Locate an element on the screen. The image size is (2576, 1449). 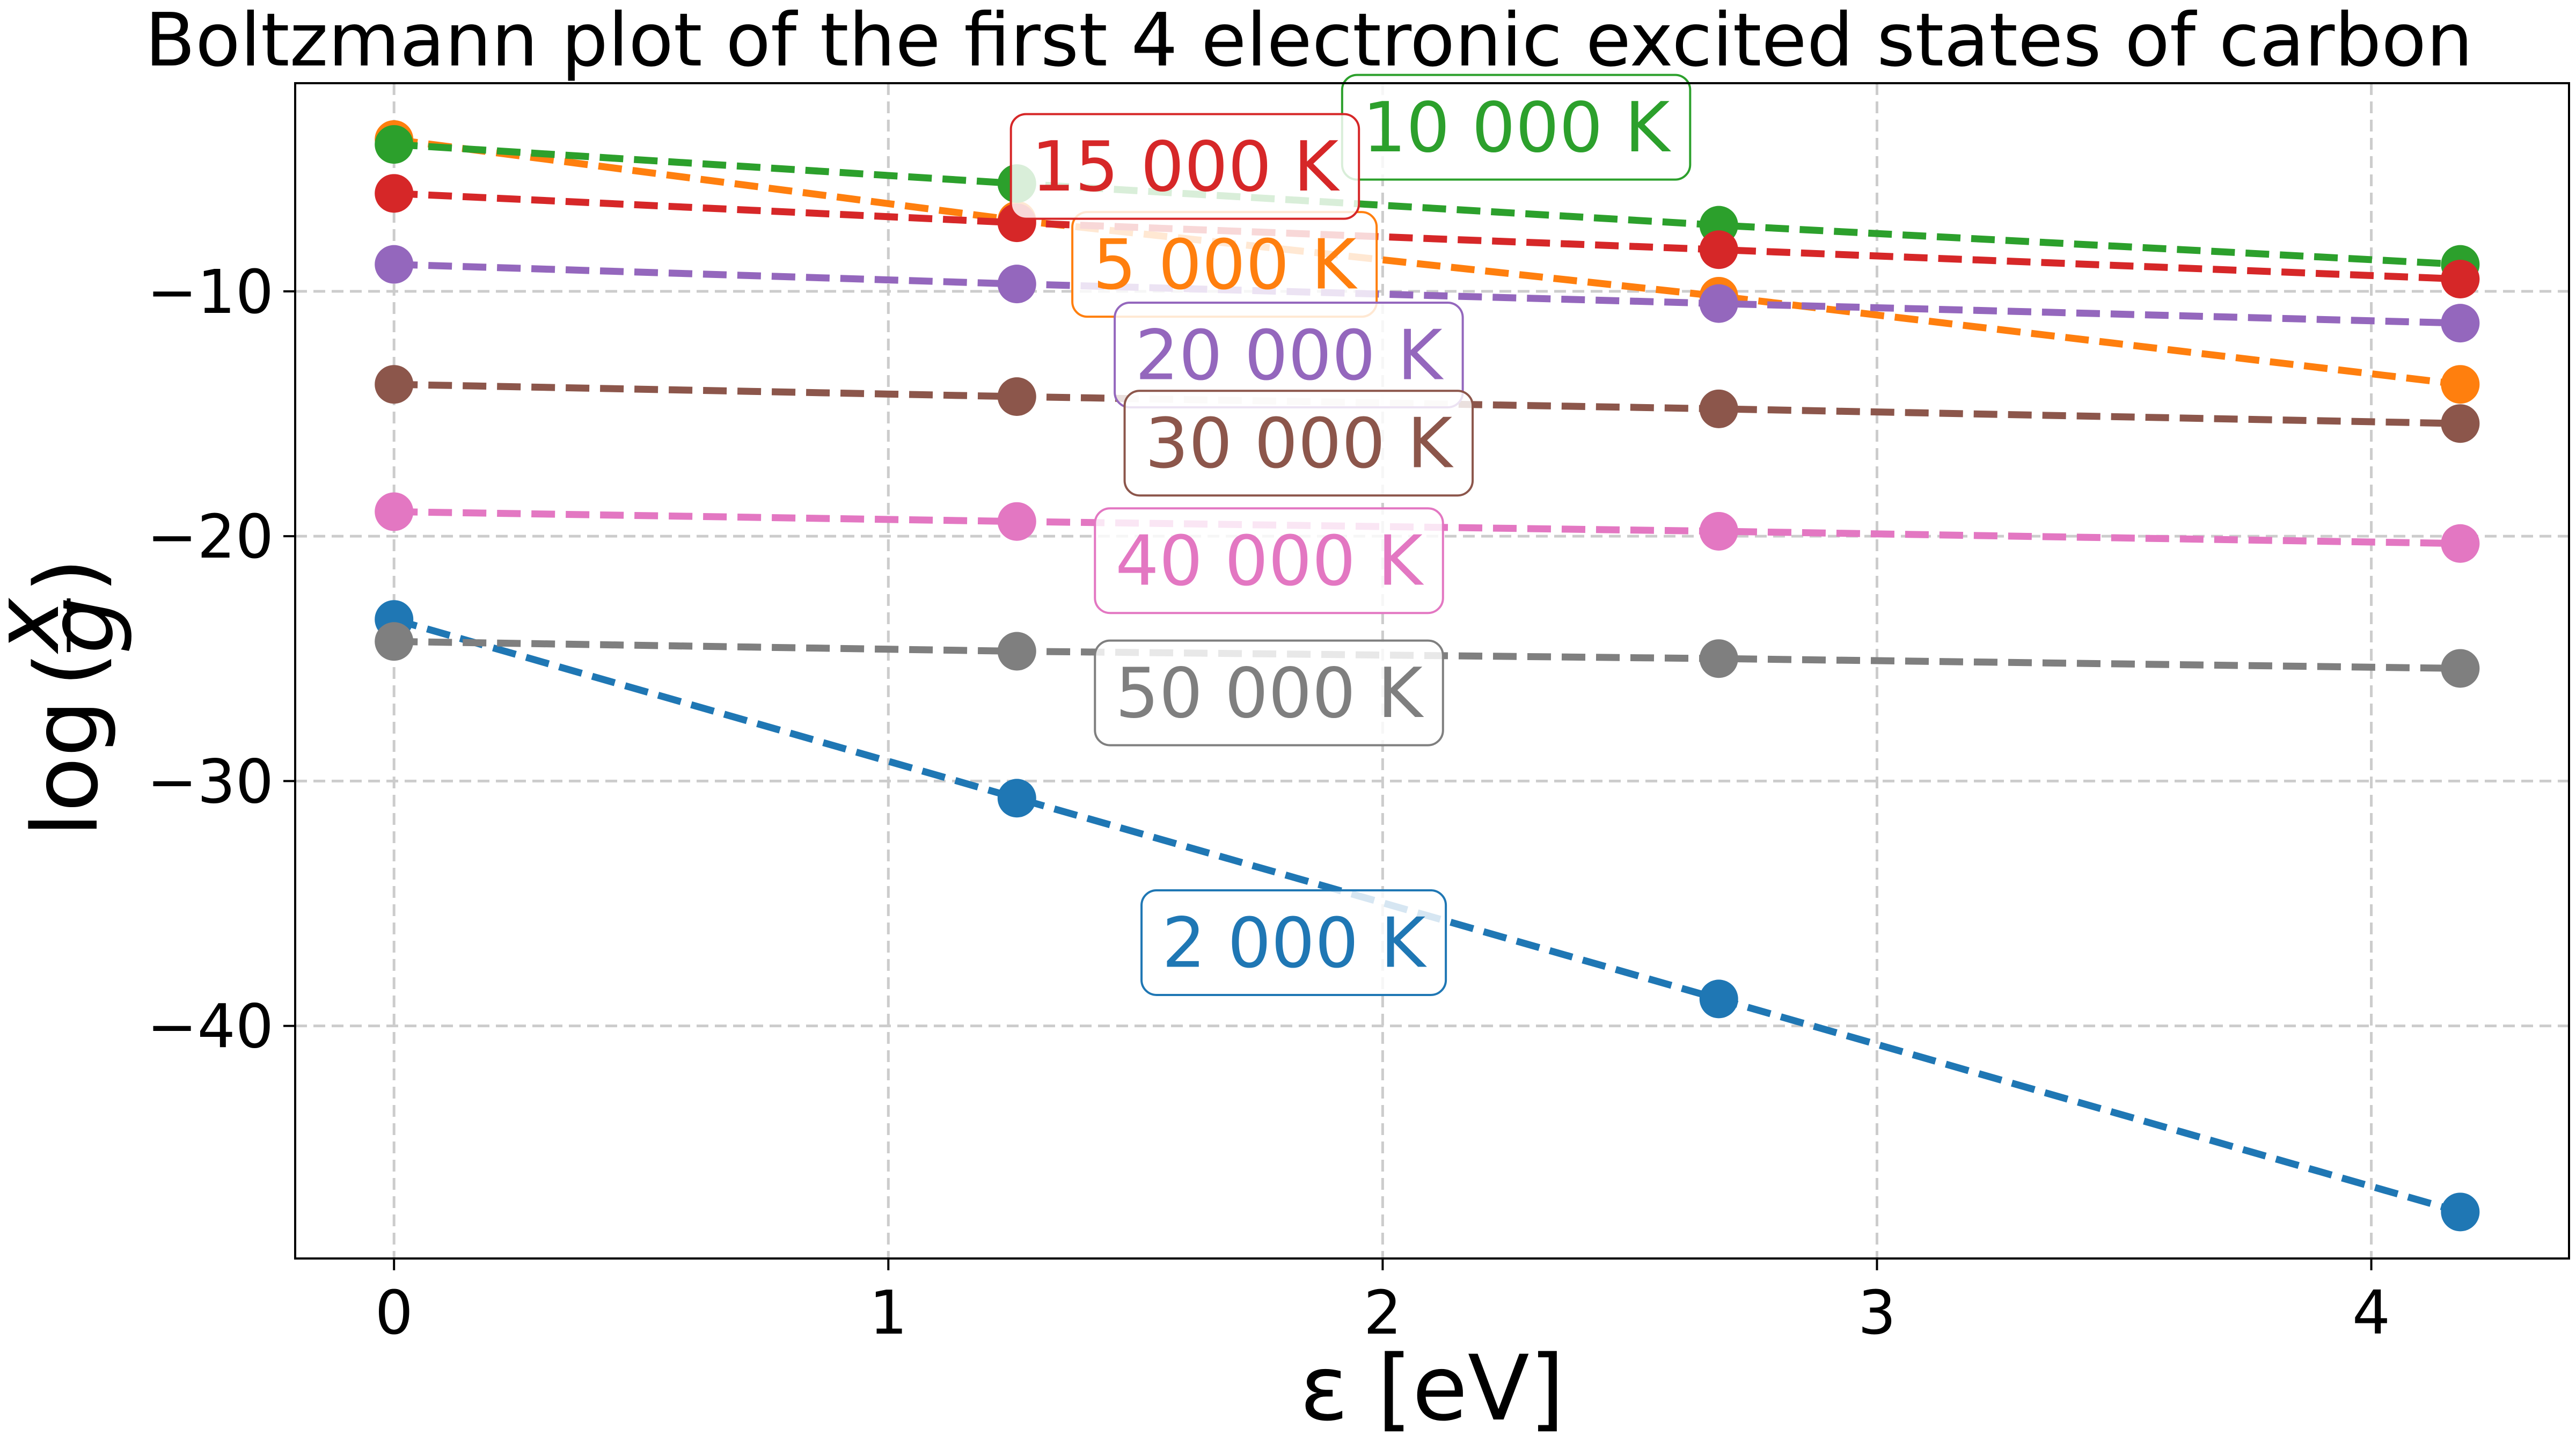
series-label-text-0: 2 000 K is located at coordinates (1294, 943).